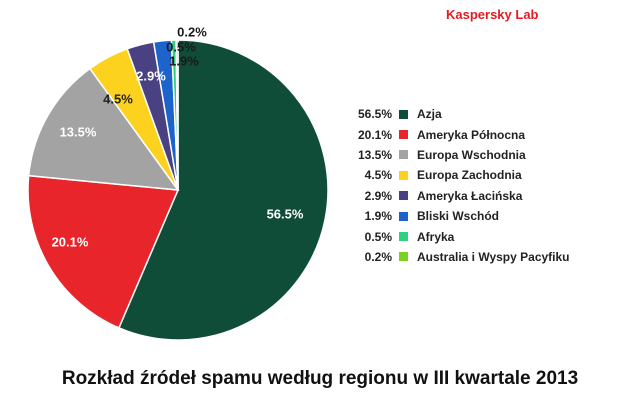 This screenshot has height=407, width=640. What do you see at coordinates (471, 134) in the screenshot?
I see `legend-label: Ameryka Północna` at bounding box center [471, 134].